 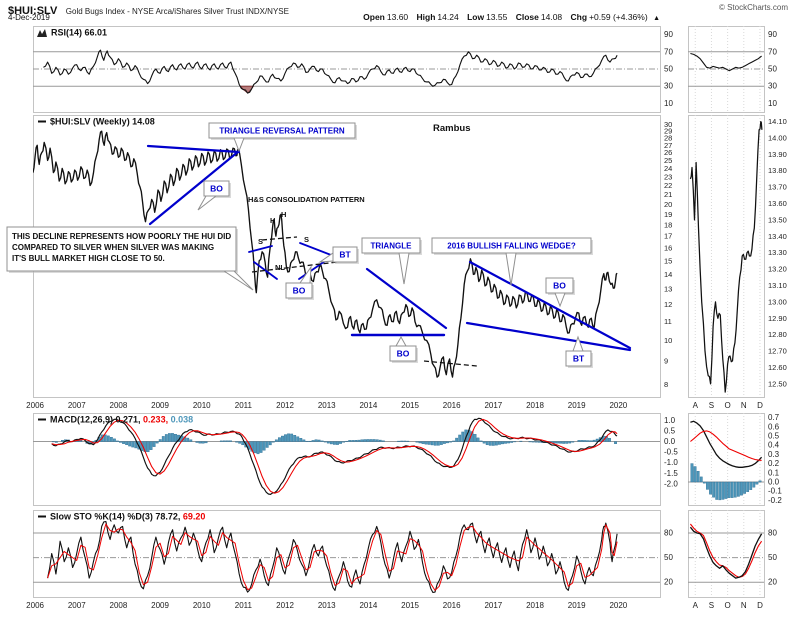 What do you see at coordinates (279, 238) in the screenshot?
I see `head-dashed` at bounding box center [279, 238].